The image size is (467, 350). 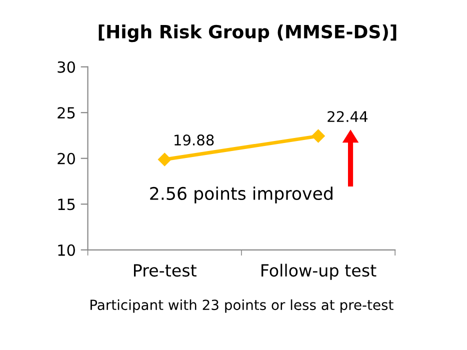 I want to click on annotation: 2.56 points improved, so click(x=241, y=195).